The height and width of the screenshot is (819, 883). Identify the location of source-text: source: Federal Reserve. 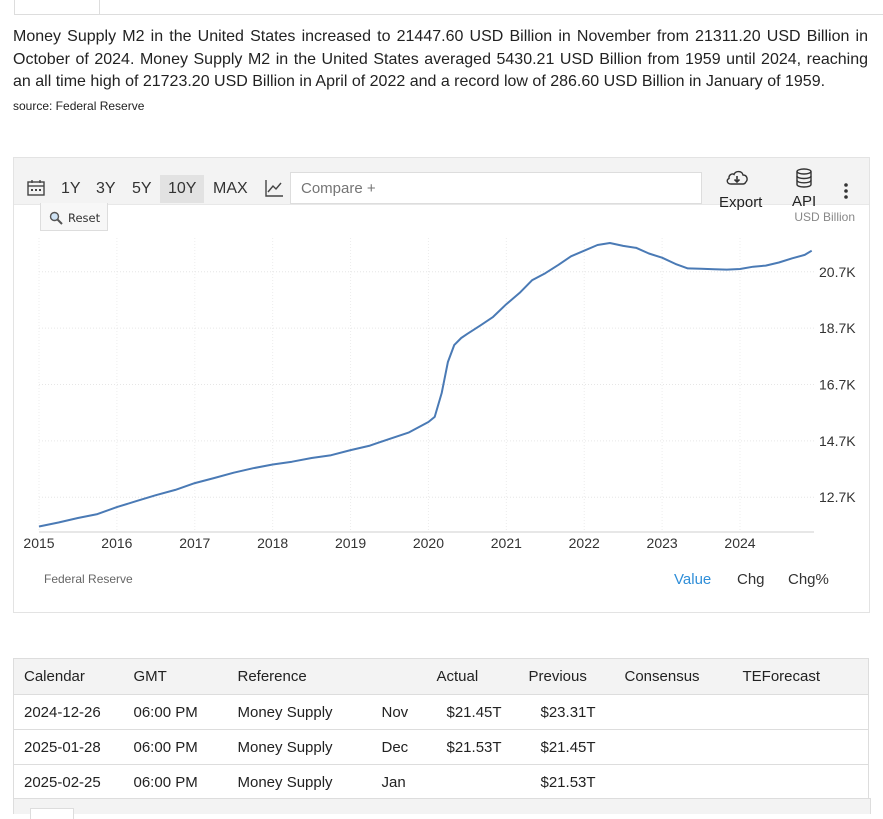
(79, 106).